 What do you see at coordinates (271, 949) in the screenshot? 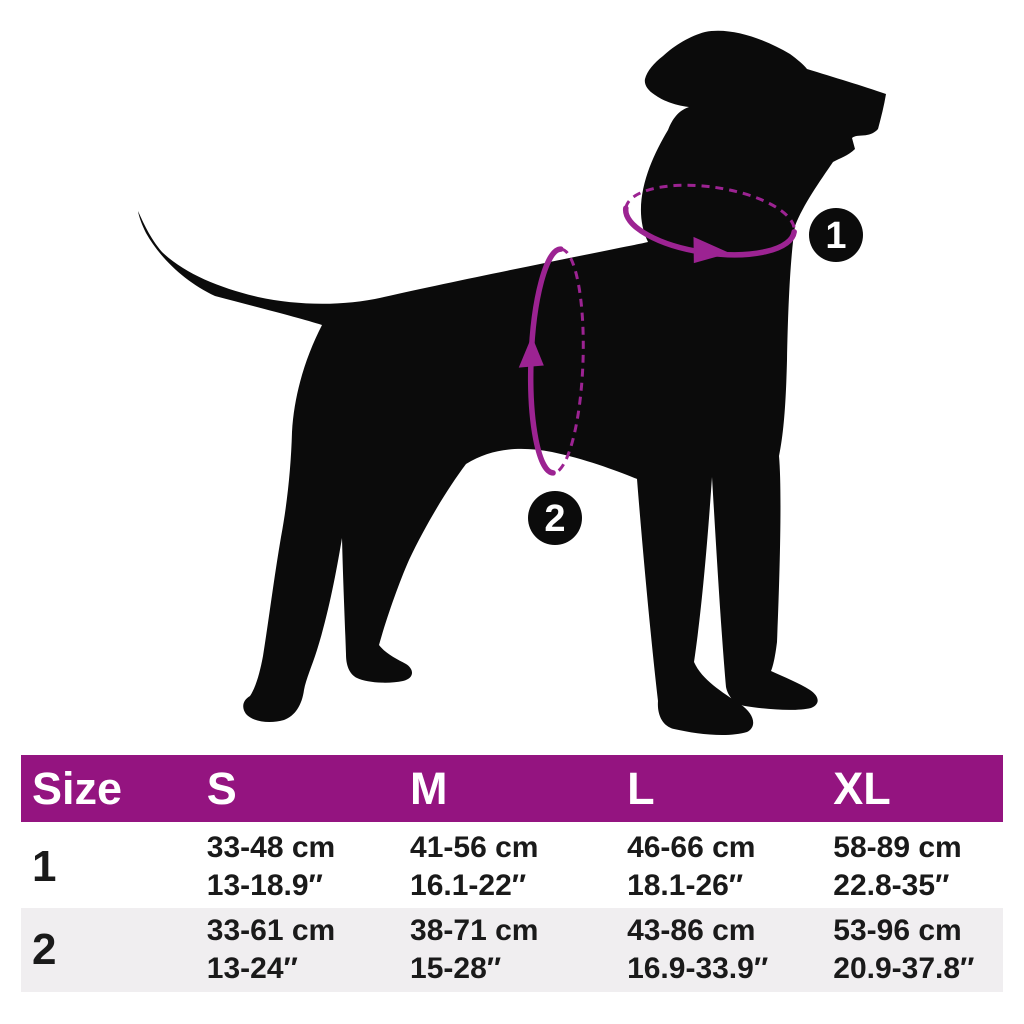
I see `size-cell-2-s: 33-61 cm 13-24″` at bounding box center [271, 949].